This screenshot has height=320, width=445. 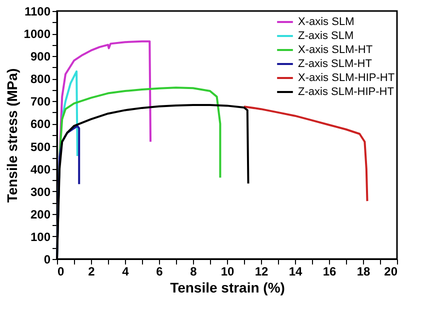 I want to click on y-tick-label: 200, so click(x=40, y=214).